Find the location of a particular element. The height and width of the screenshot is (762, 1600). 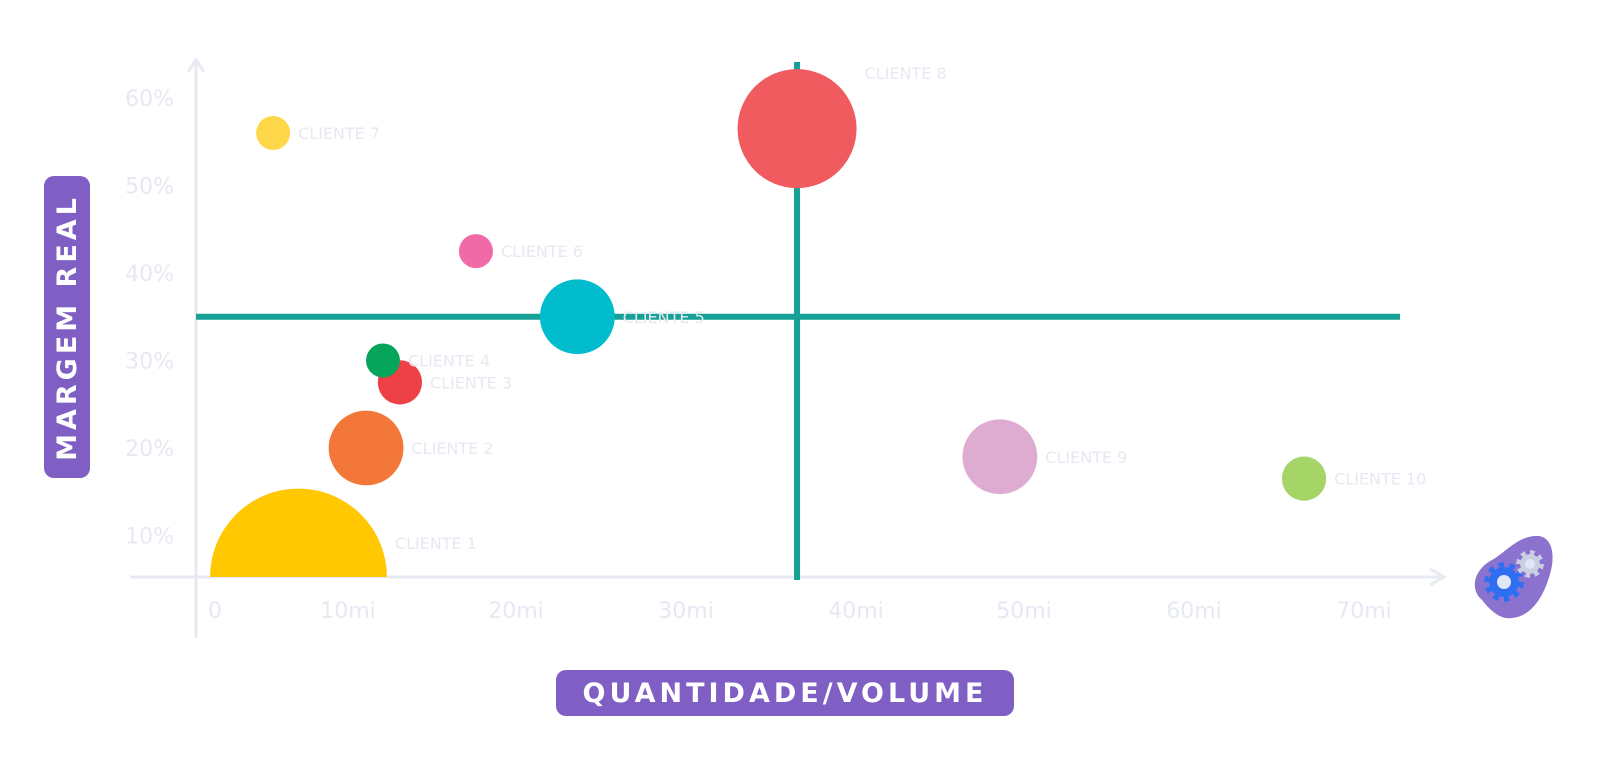

bubble-label: CLIENTE 1 is located at coordinates (436, 543).